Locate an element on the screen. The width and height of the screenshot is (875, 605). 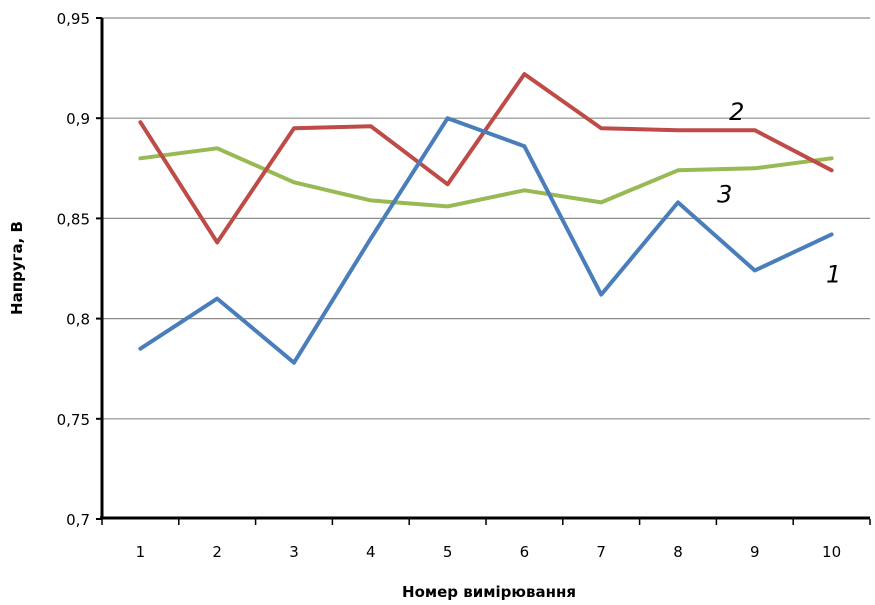
x-tick-label: 6 is located at coordinates (525, 552).